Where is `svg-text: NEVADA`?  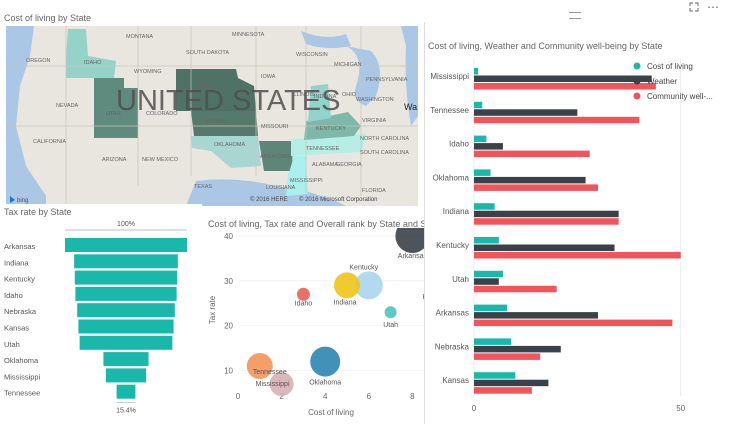
svg-text: NEVADA is located at coordinates (67, 106).